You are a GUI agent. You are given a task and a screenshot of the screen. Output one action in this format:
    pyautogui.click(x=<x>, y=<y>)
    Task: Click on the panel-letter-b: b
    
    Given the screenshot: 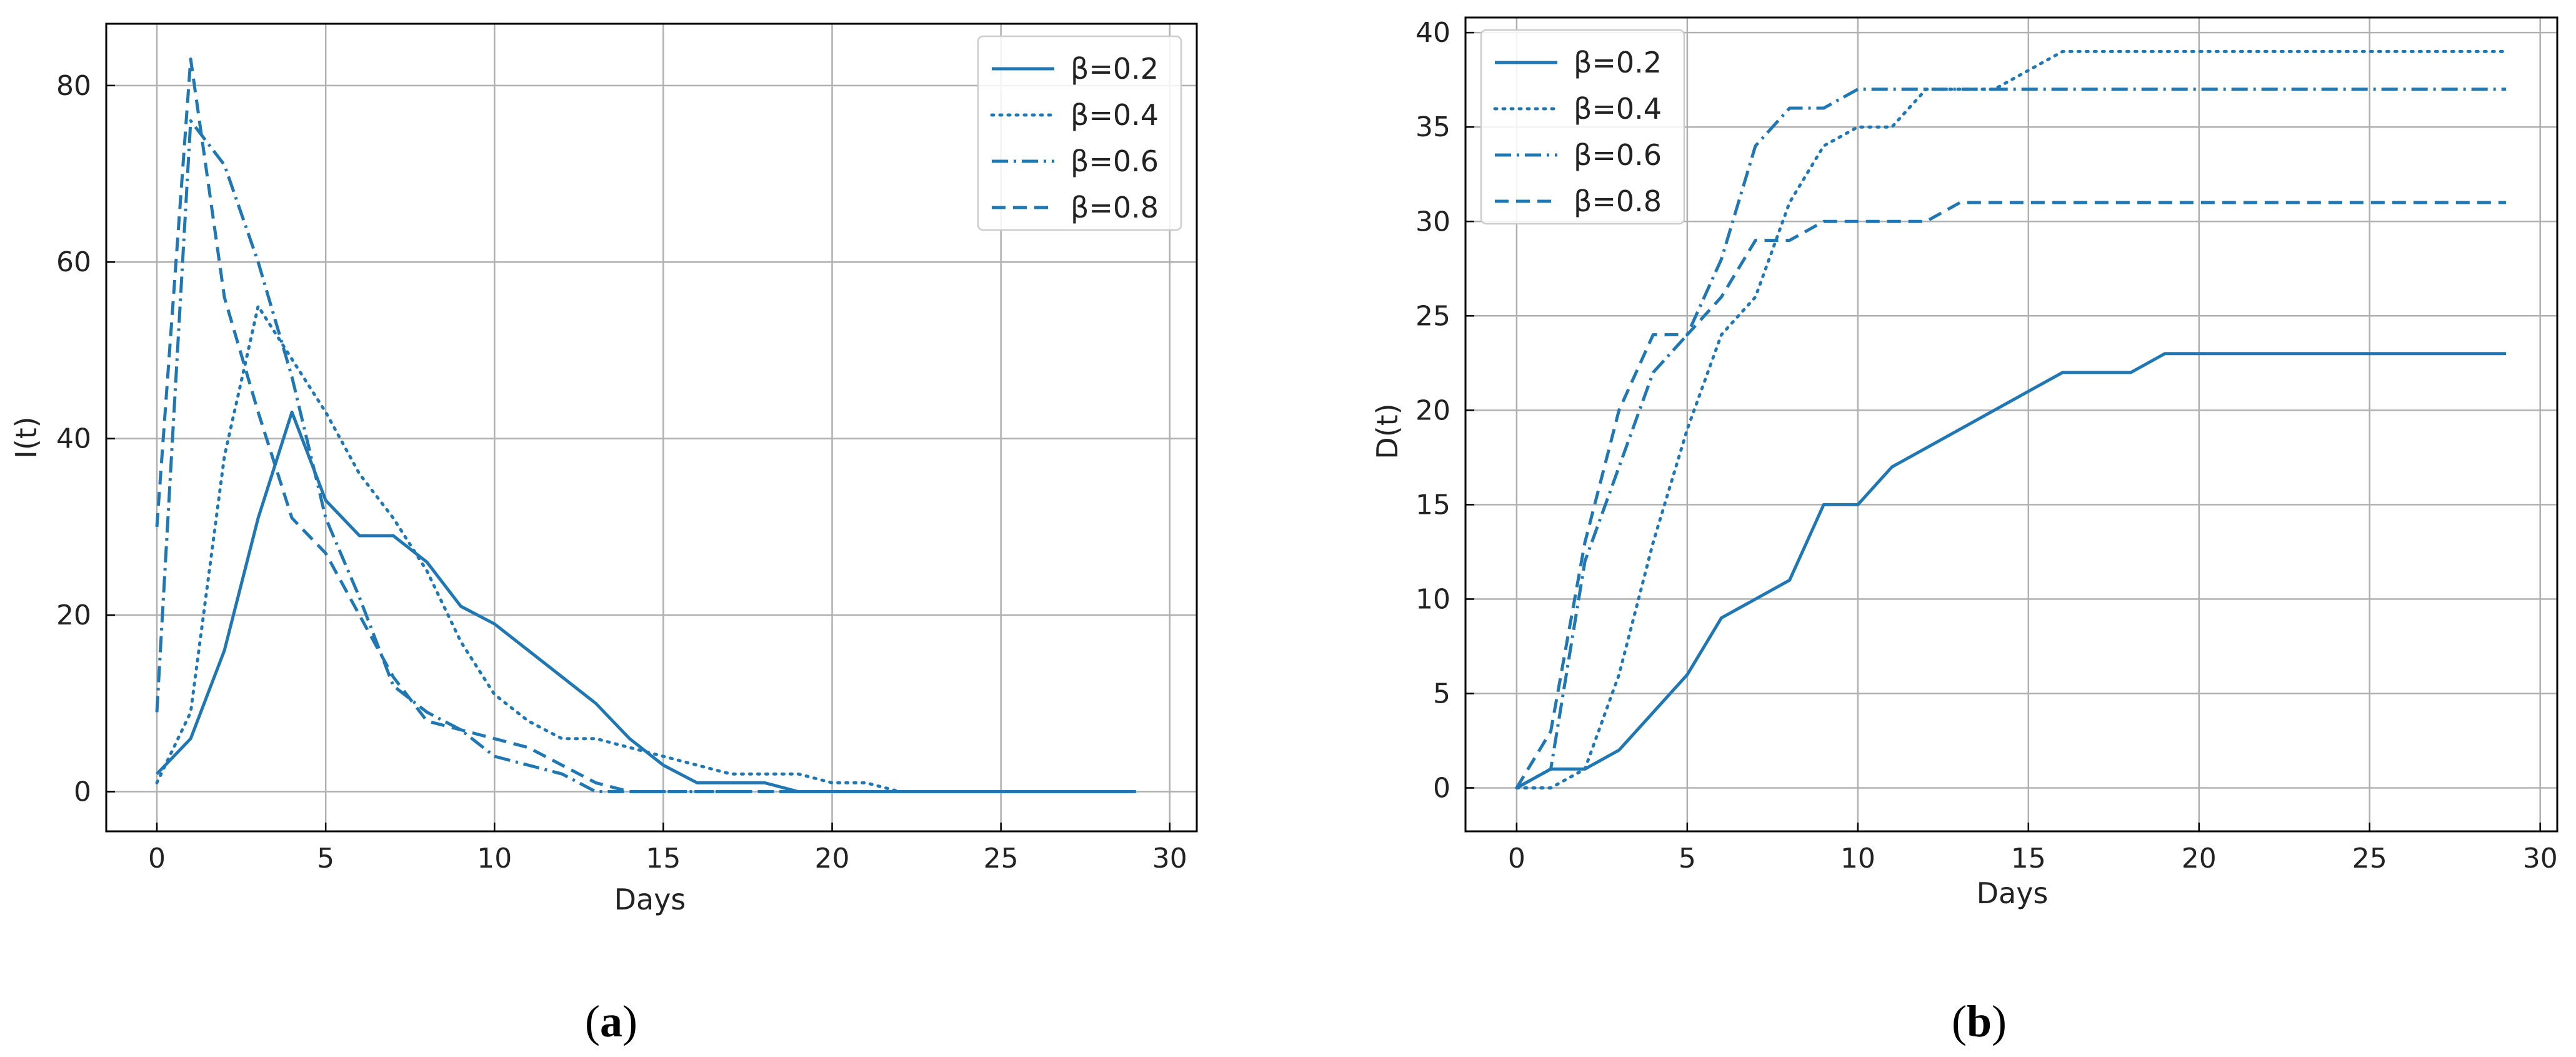 What is the action you would take?
    pyautogui.click(x=1979, y=1021)
    